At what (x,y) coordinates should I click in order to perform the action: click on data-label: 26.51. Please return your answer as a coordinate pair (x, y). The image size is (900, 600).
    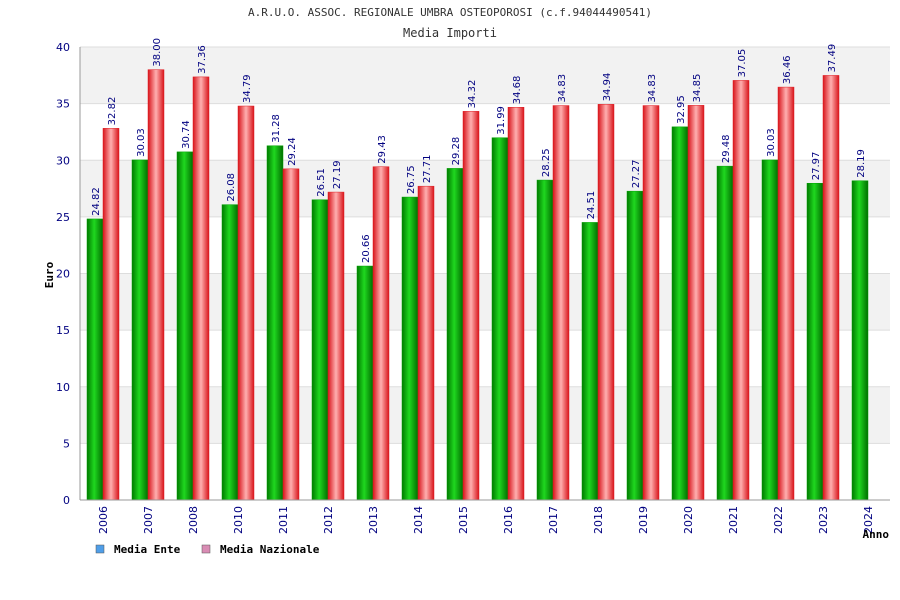
    Looking at the image, I should click on (321, 182).